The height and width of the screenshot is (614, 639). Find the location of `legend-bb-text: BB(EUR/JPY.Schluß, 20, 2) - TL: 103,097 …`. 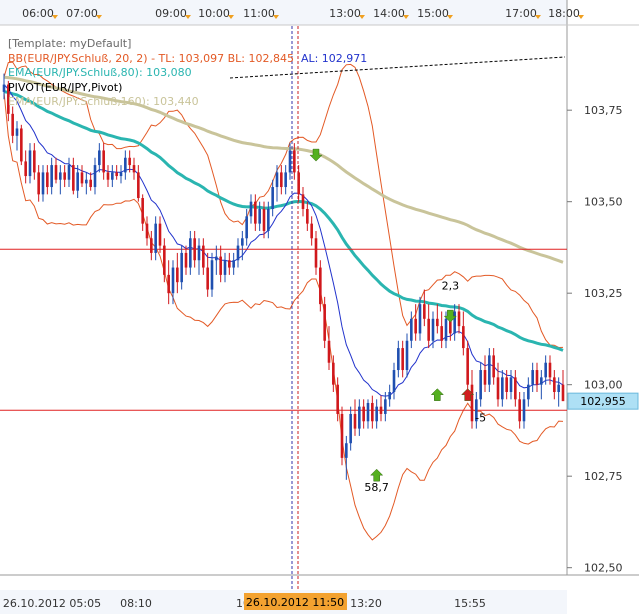

legend-bb-text: BB(EUR/JPY.Schluß, 20, 2) - TL: 103,097 … is located at coordinates (151, 58).